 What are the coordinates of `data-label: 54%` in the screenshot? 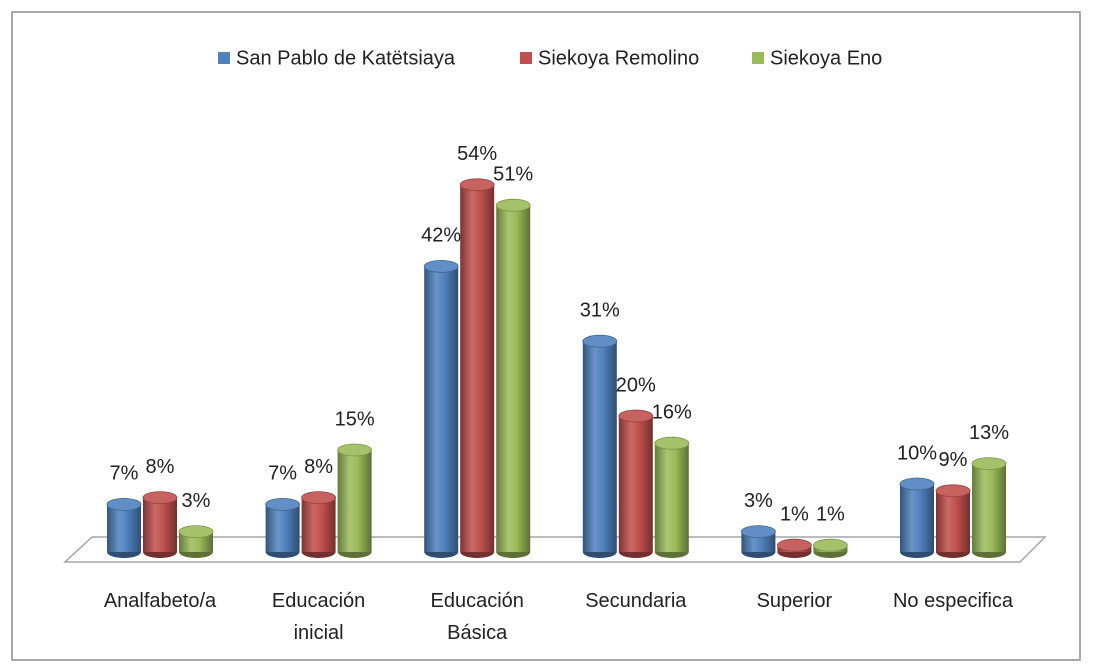 It's located at (477, 154).